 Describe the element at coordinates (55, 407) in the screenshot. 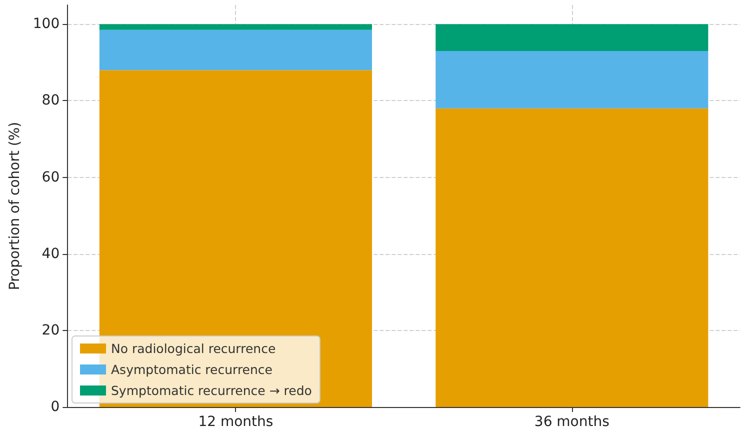

I see `y-tick-label: 0` at that location.